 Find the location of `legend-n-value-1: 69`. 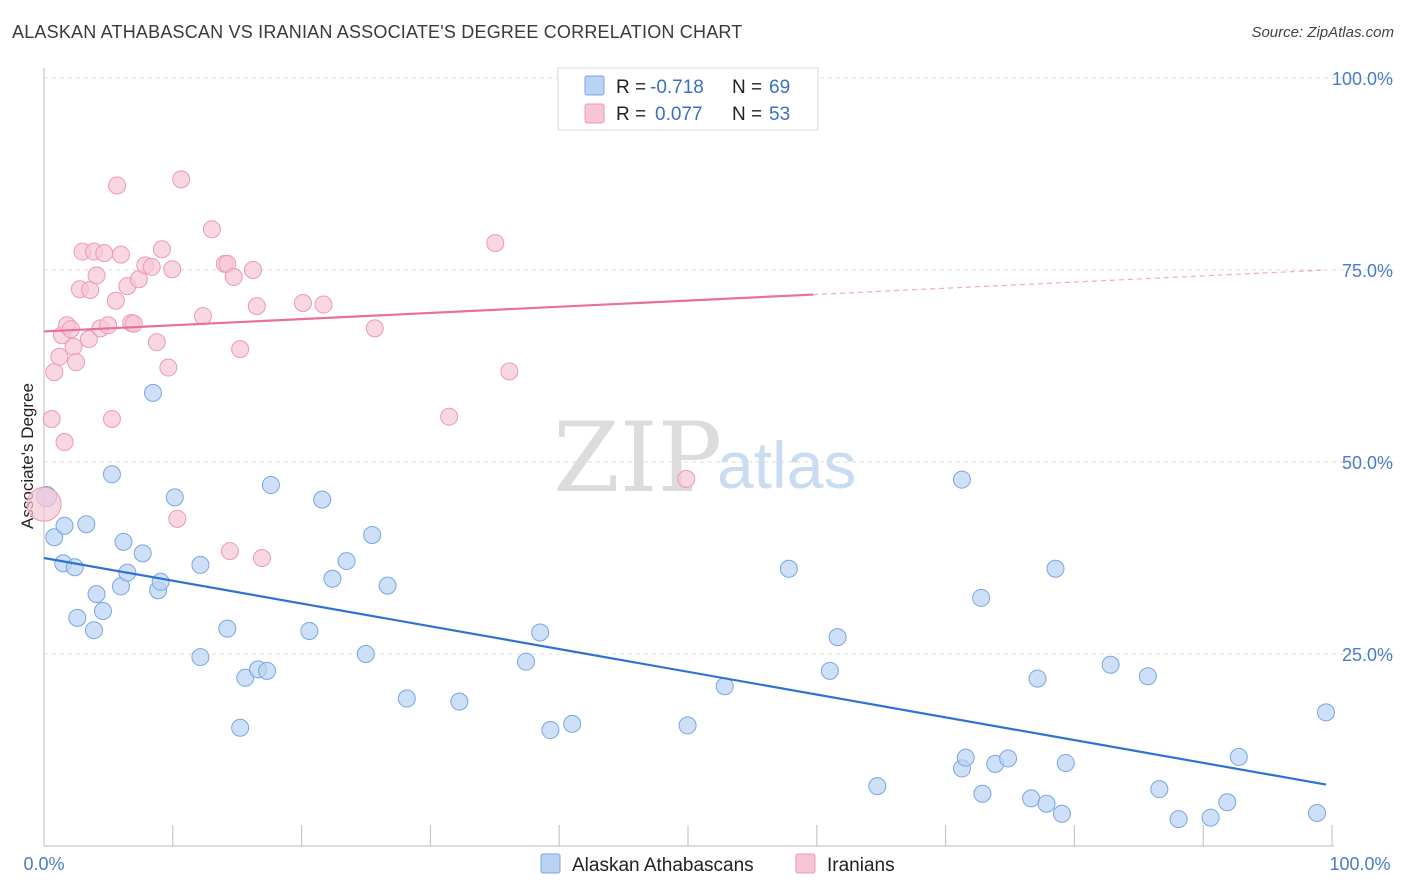

legend-n-value-1: 69 is located at coordinates (779, 87).